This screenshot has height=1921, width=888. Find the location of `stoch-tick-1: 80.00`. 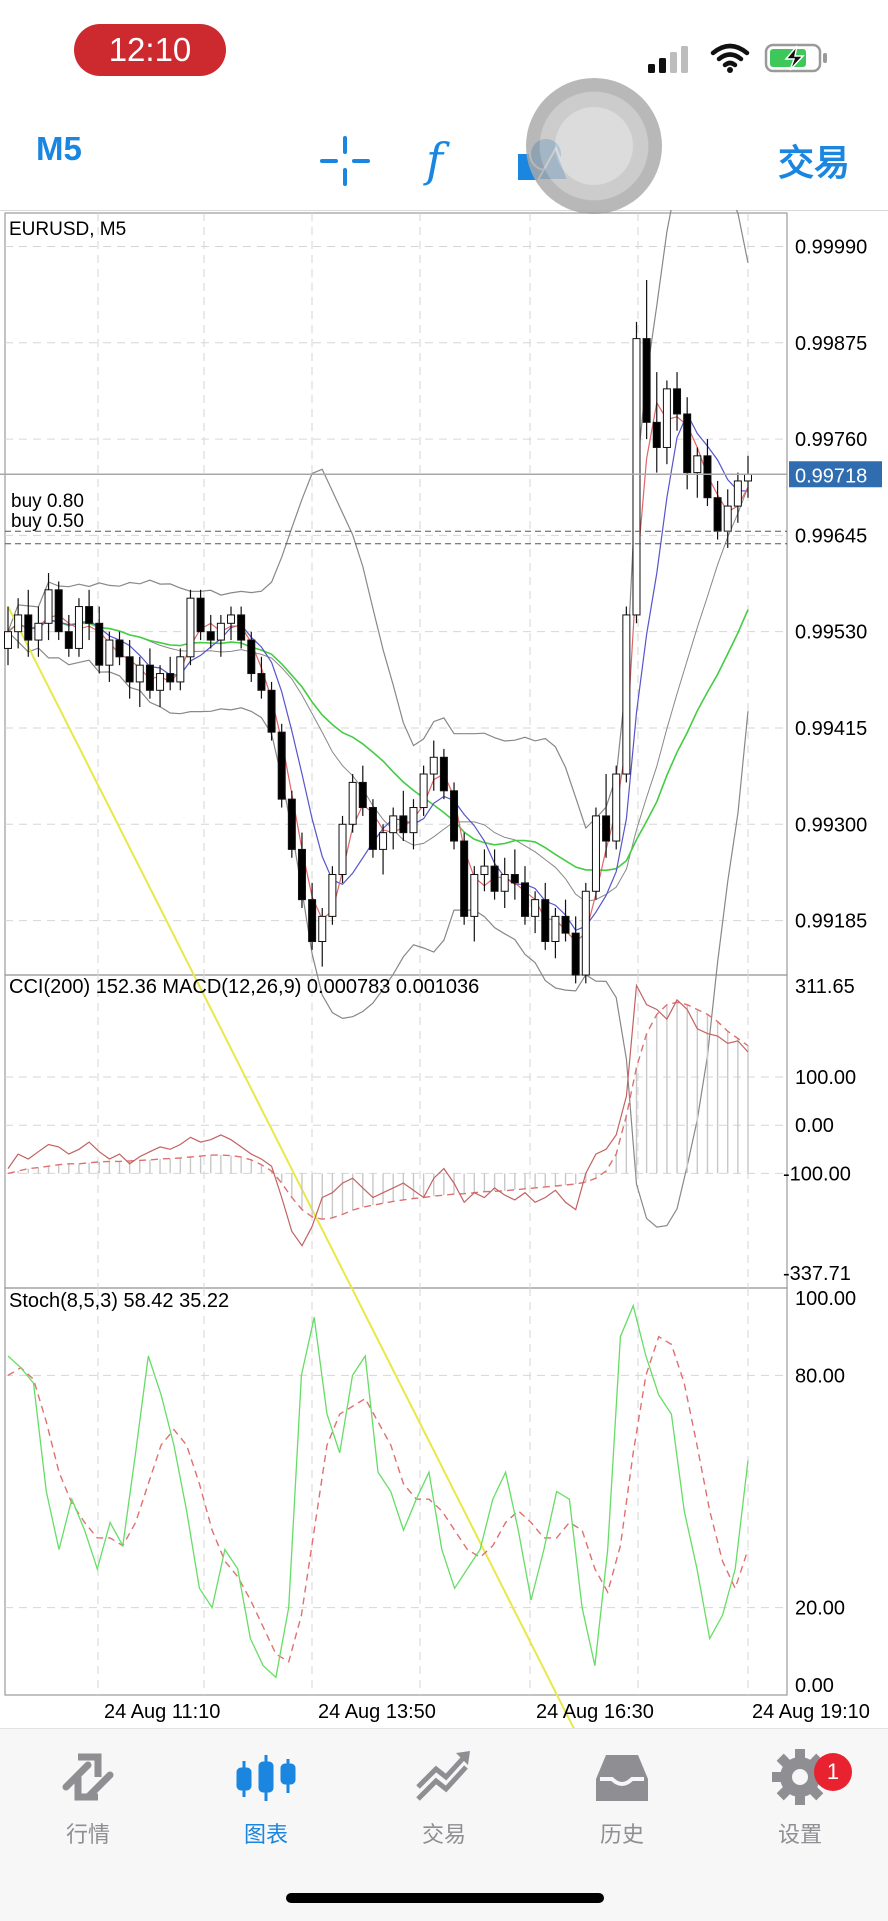

stoch-tick-1: 80.00 is located at coordinates (820, 1376).